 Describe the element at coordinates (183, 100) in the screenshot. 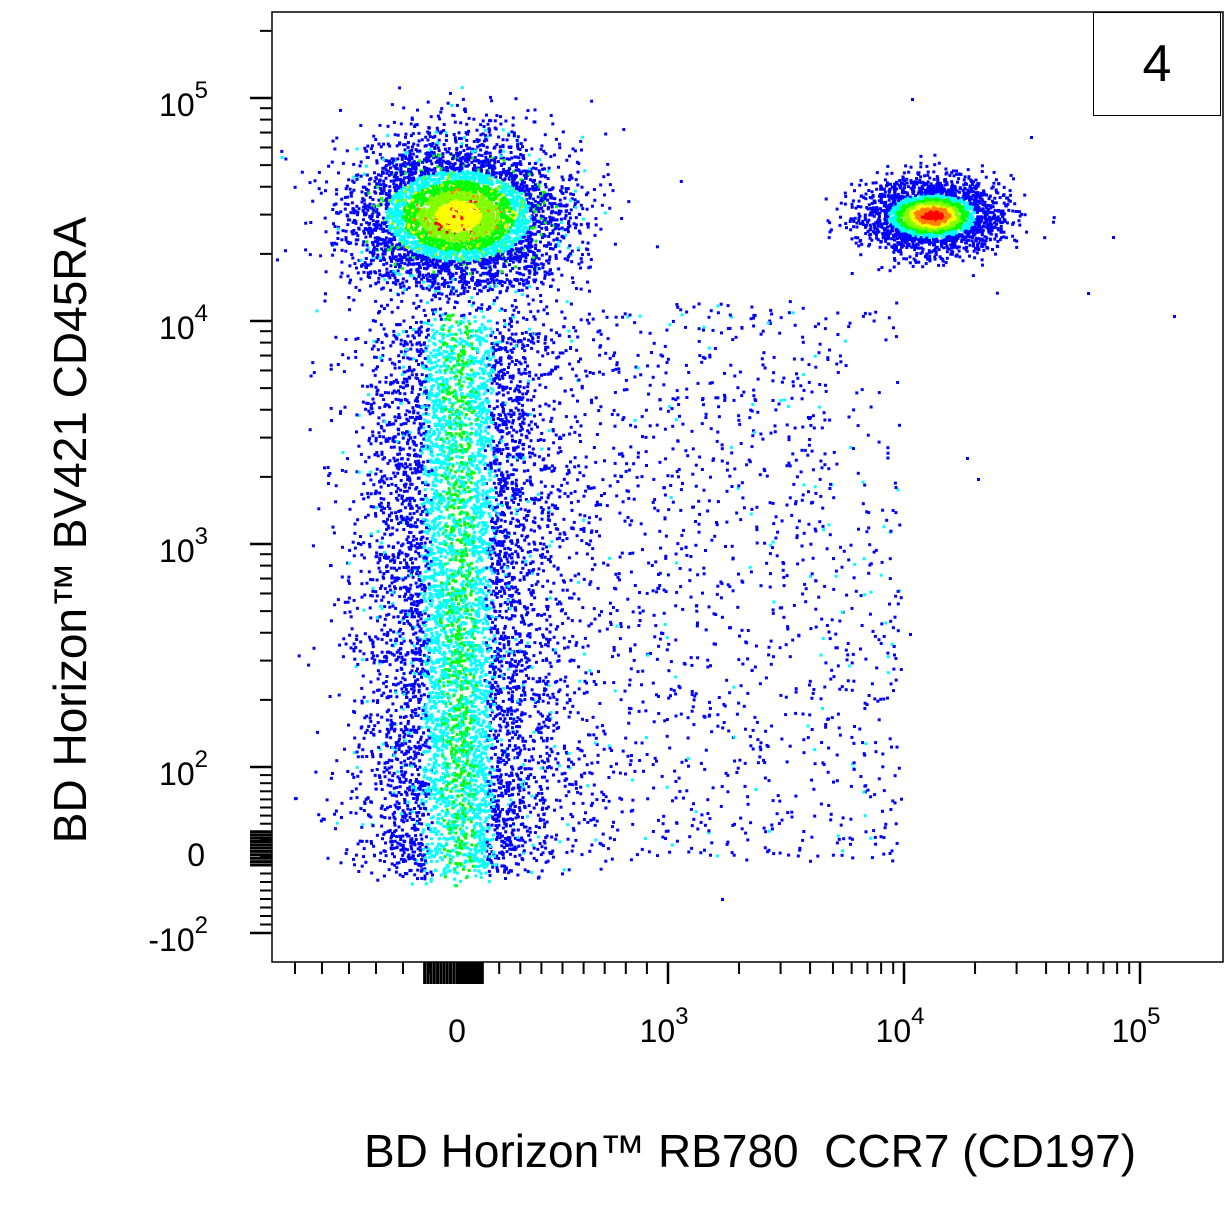

I see `y-tick-label: 10⁵` at that location.